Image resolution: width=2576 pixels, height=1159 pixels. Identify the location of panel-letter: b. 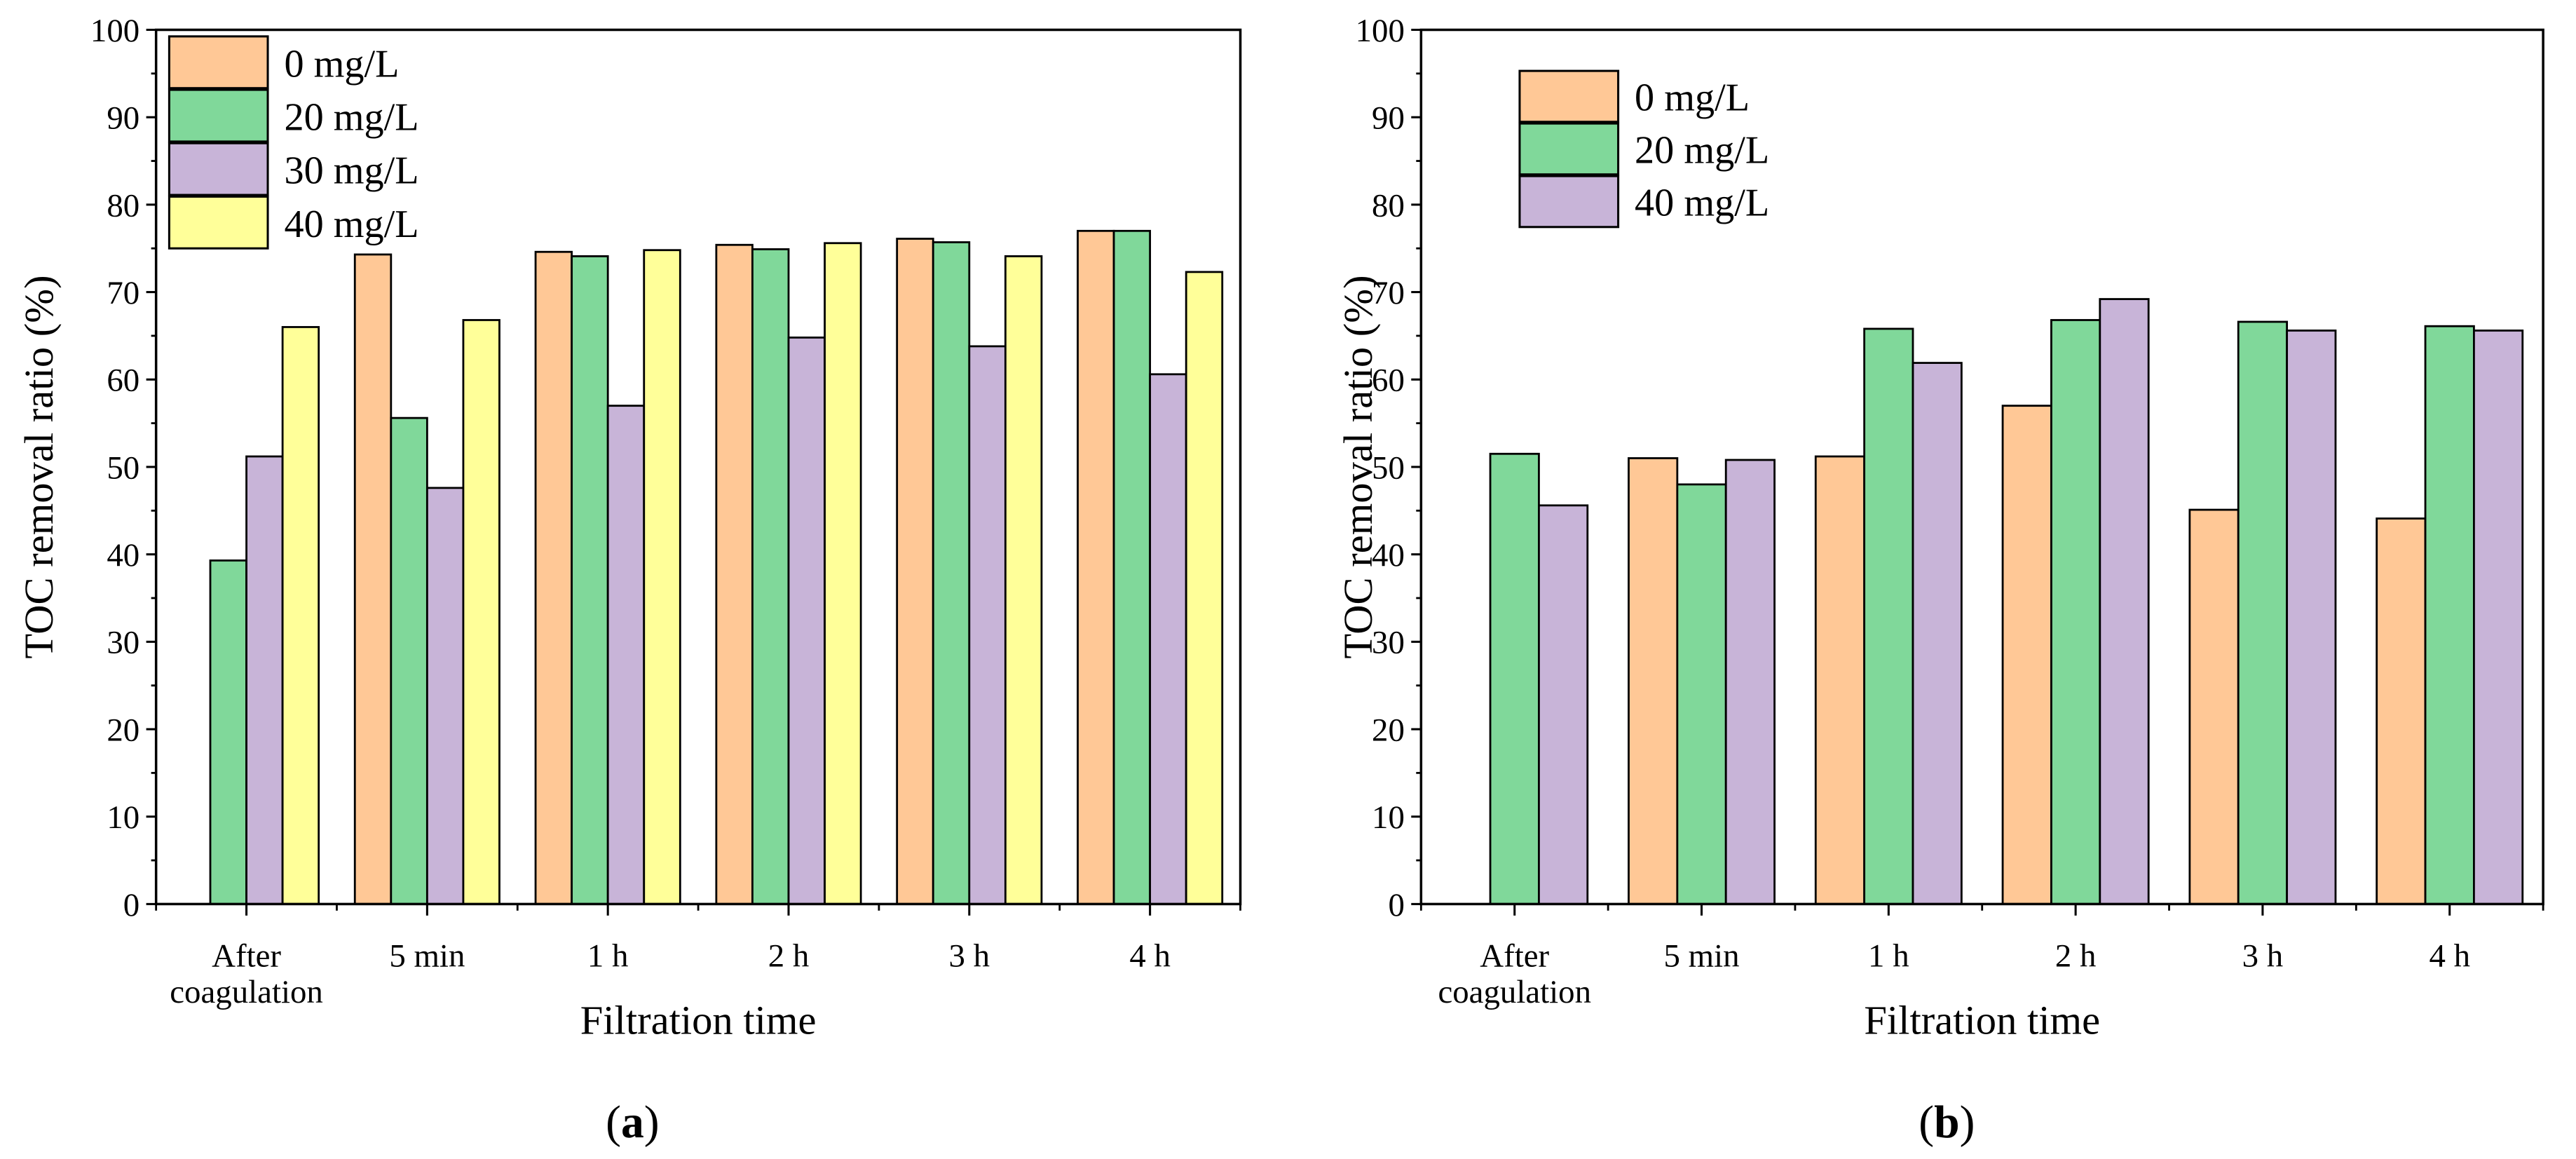
(1947, 1122).